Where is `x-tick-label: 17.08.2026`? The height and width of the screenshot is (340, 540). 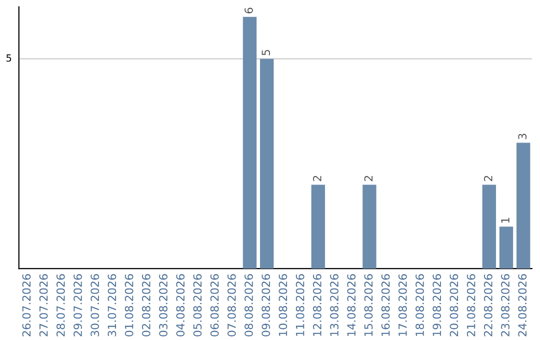 x-tick-label: 17.08.2026 is located at coordinates (402, 305).